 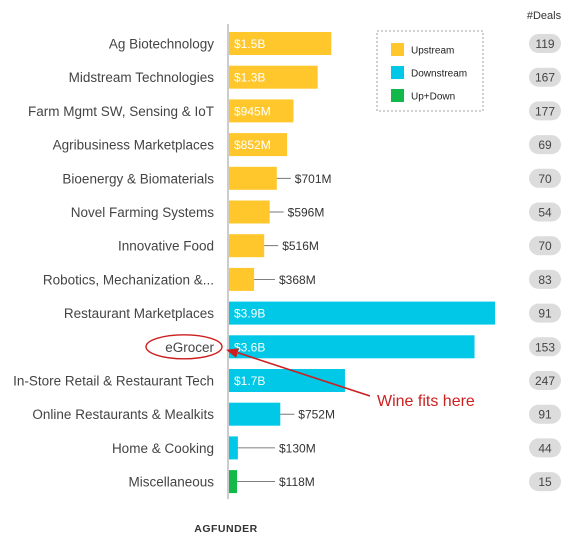 What do you see at coordinates (252, 111) in the screenshot?
I see `data-label: $945M` at bounding box center [252, 111].